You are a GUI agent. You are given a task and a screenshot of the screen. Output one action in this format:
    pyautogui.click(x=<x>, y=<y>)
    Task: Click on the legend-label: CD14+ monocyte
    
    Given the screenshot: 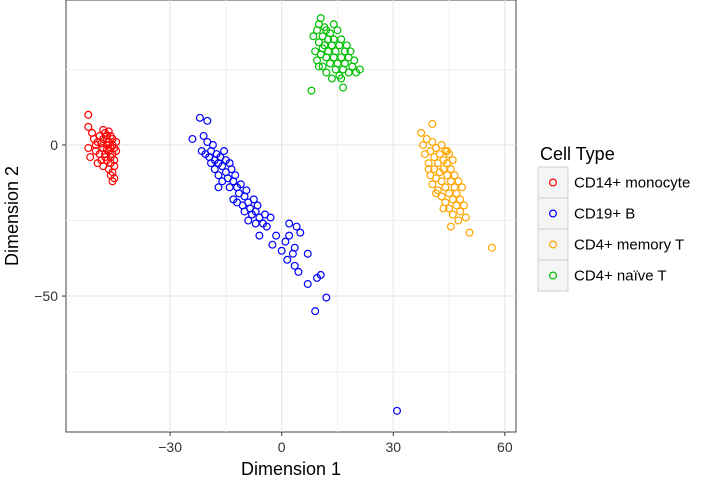 What is the action you would take?
    pyautogui.click(x=632, y=183)
    